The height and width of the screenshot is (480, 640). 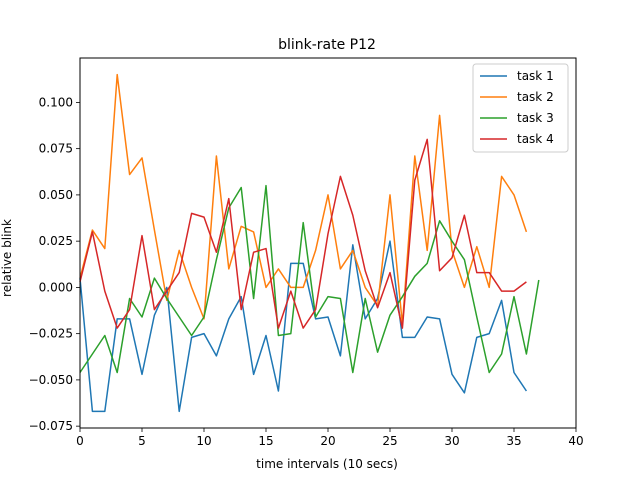 I want to click on chart-title: blink-rate P12, so click(x=327, y=45).